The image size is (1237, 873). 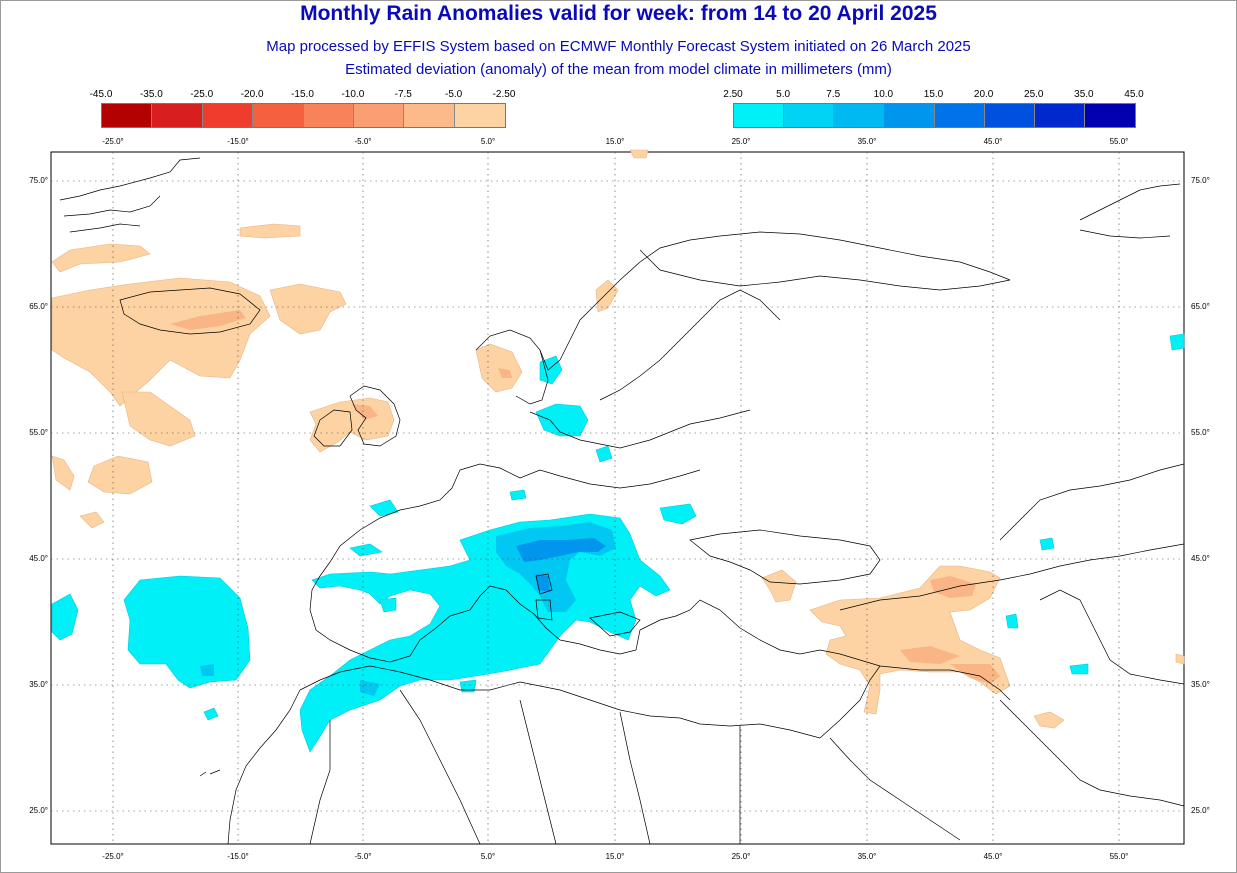 What do you see at coordinates (488, 141) in the screenshot?
I see `top-longitude-label: 5.0°` at bounding box center [488, 141].